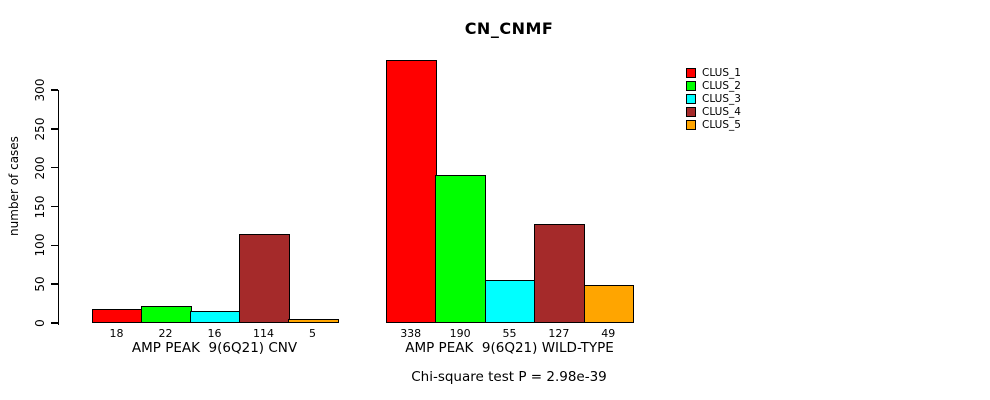 This screenshot has height=400, width=990. Describe the element at coordinates (214, 333) in the screenshot. I see `bar-value-label: 16` at that location.